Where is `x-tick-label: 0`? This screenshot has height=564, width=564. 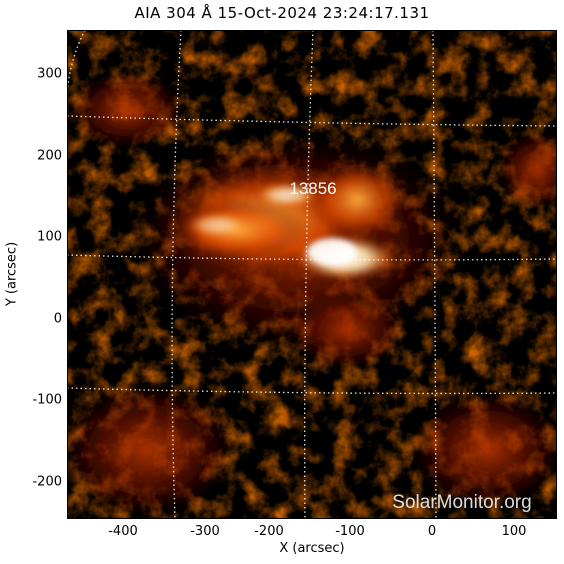
x-tick-label: 0 is located at coordinates (432, 531).